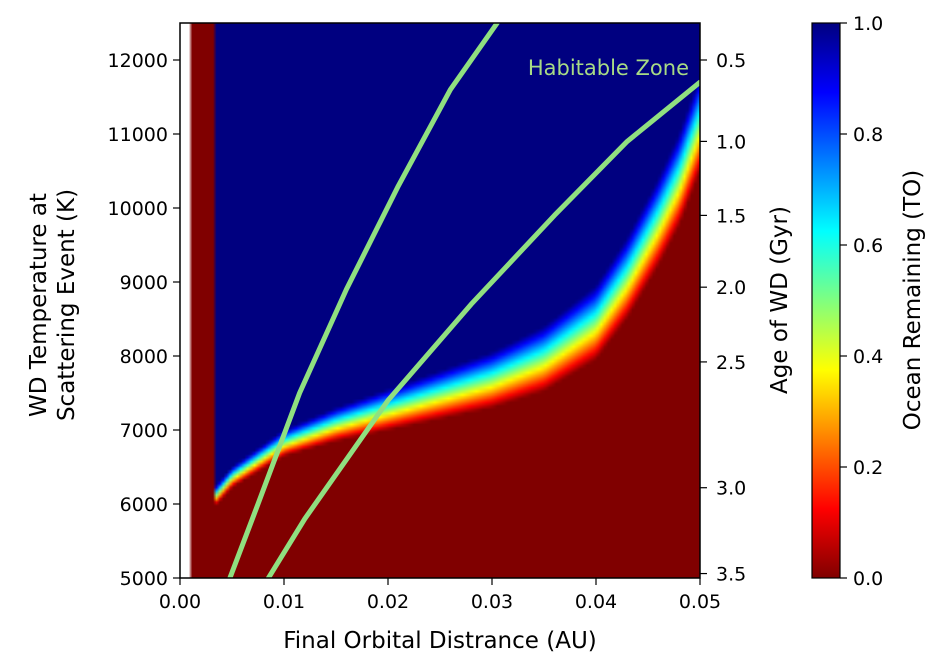  What do you see at coordinates (731, 575) in the screenshot?
I see `y2-tick-label: 3.5` at bounding box center [731, 575].